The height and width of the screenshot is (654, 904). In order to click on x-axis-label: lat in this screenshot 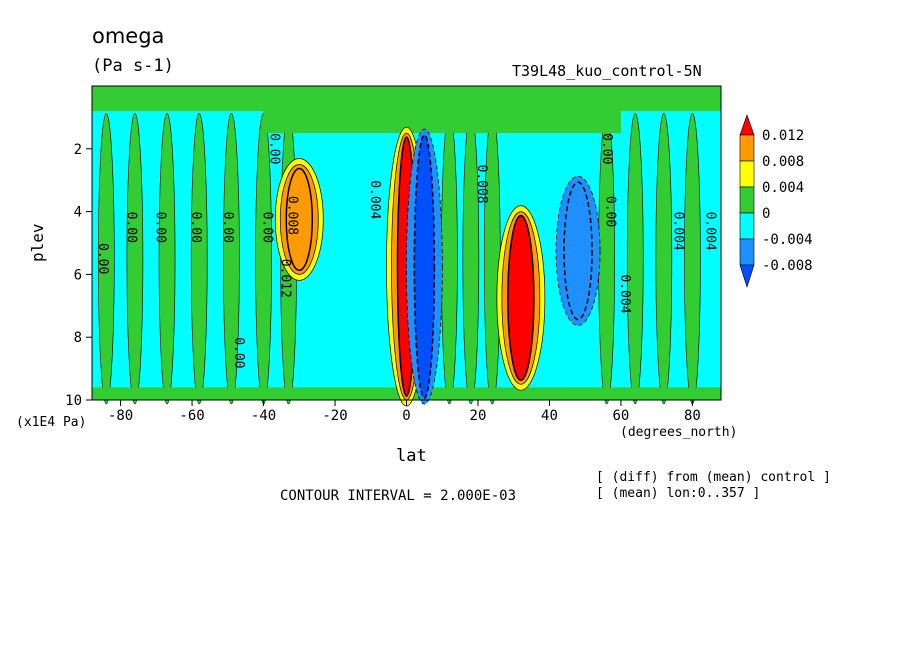, I will do `click(411, 456)`.